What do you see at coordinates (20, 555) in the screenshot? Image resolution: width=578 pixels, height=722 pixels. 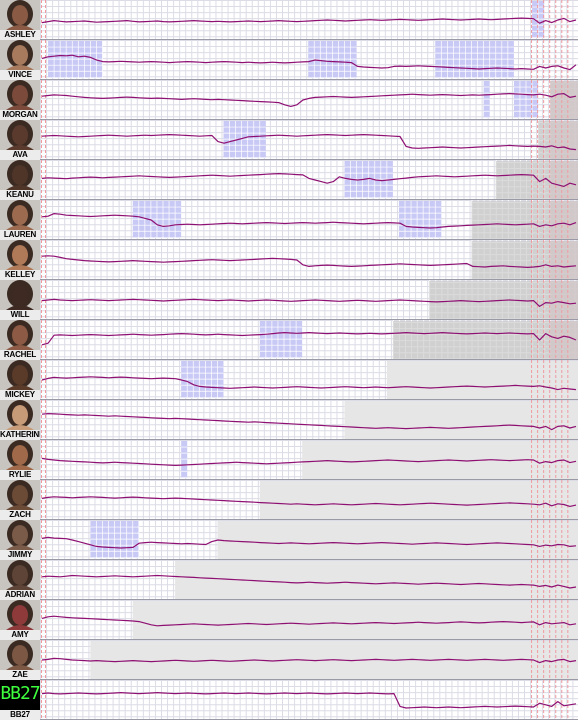 I see `contestant-name: JIMMY` at bounding box center [20, 555].